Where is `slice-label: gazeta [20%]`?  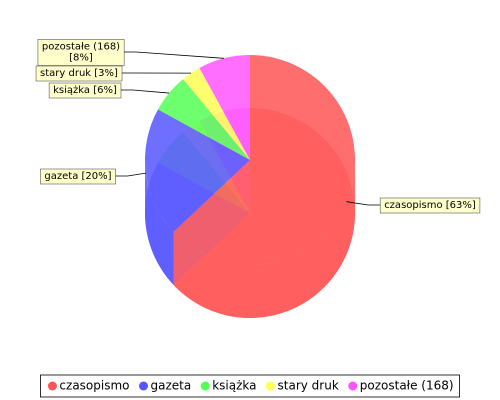 slice-label: gazeta [20%] is located at coordinates (77, 176).